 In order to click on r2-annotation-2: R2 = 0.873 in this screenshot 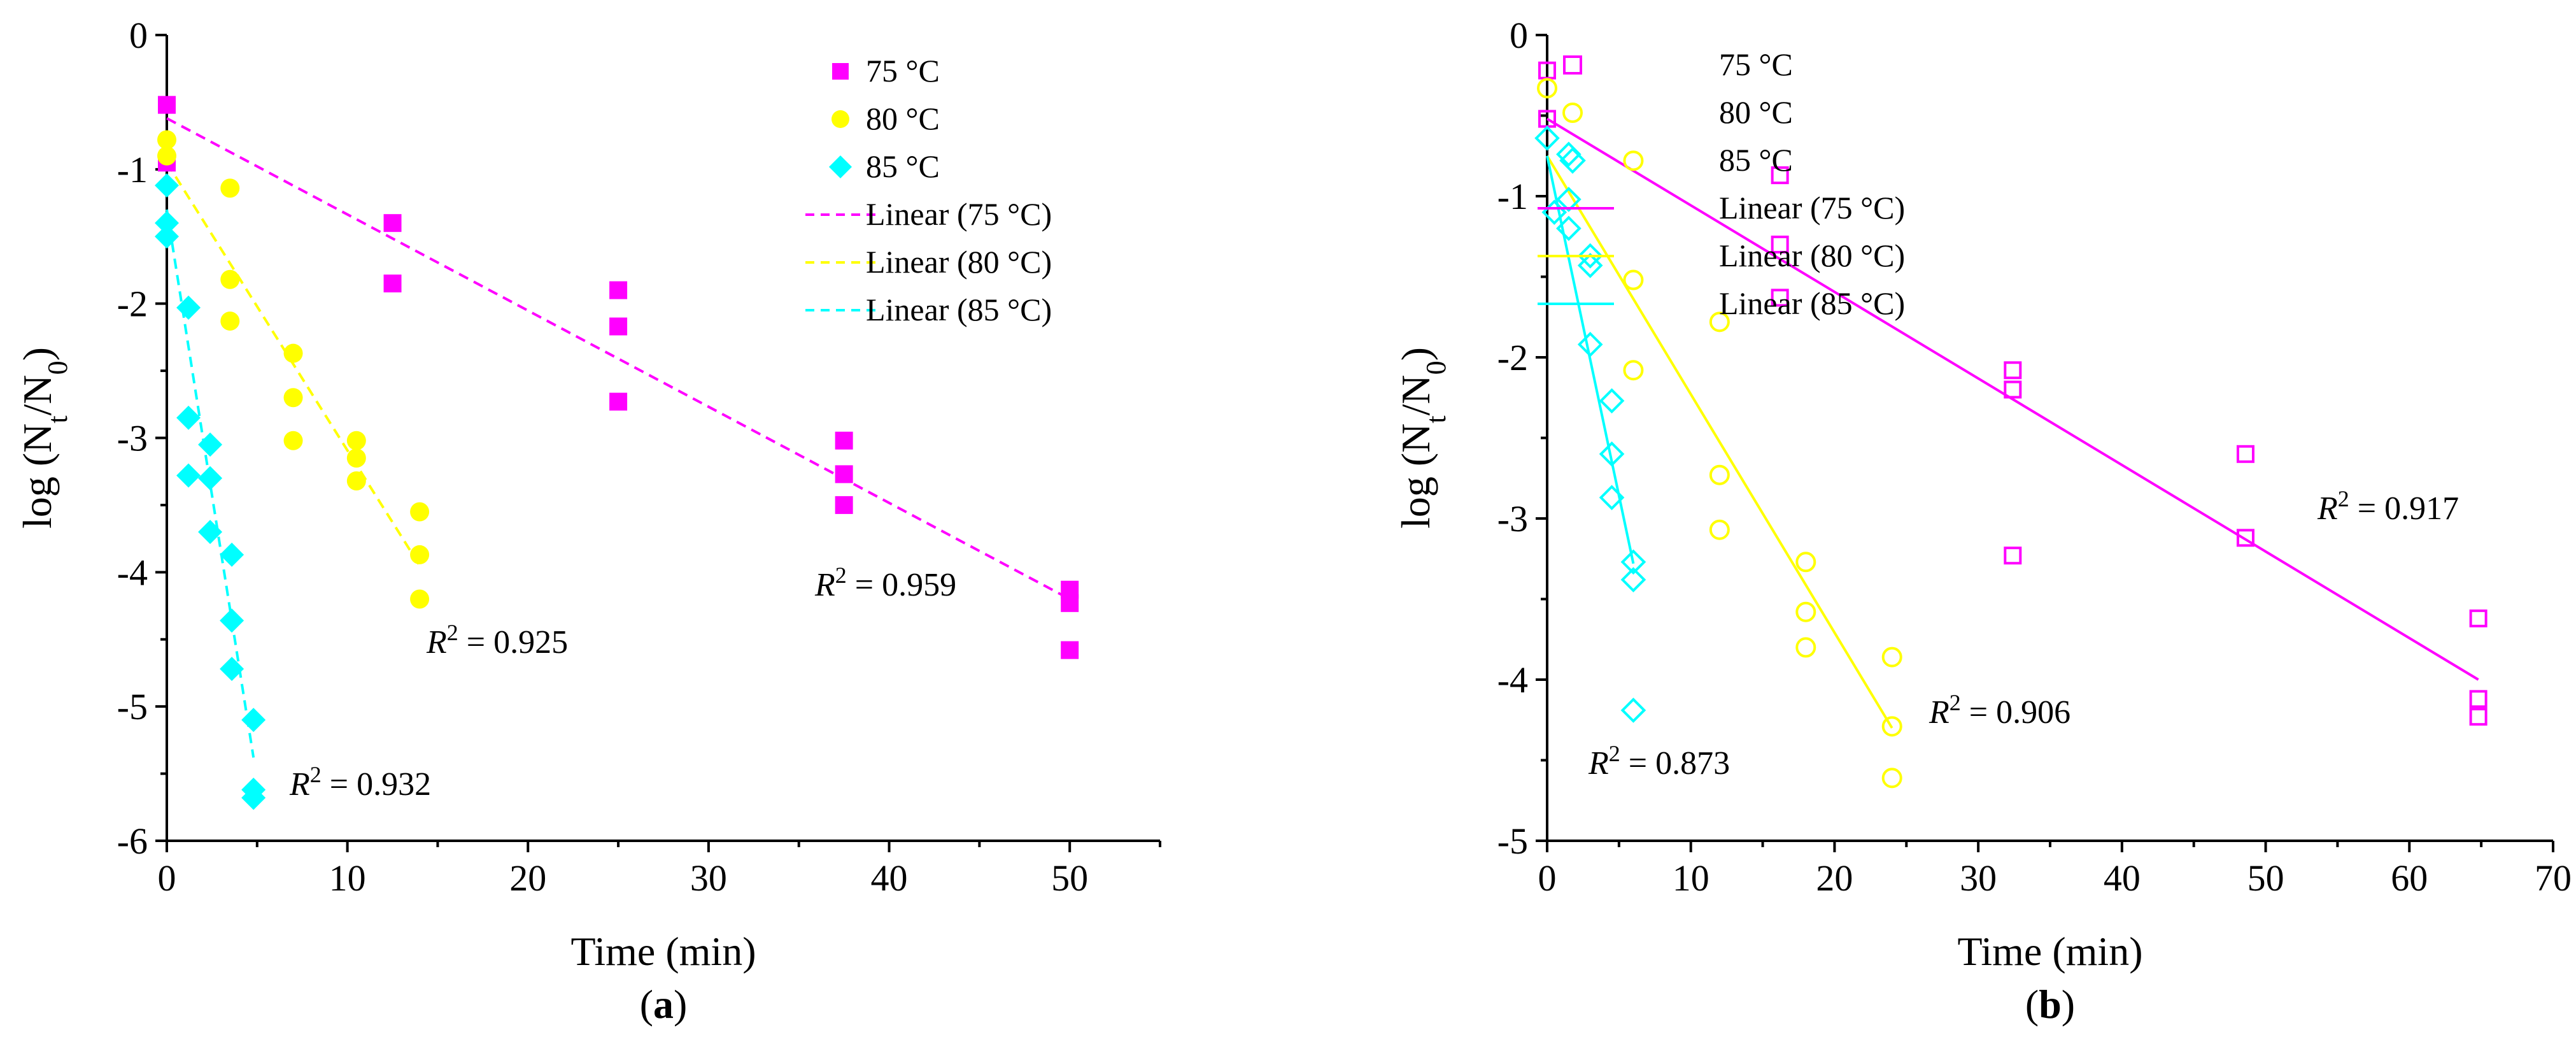, I will do `click(1659, 761)`.